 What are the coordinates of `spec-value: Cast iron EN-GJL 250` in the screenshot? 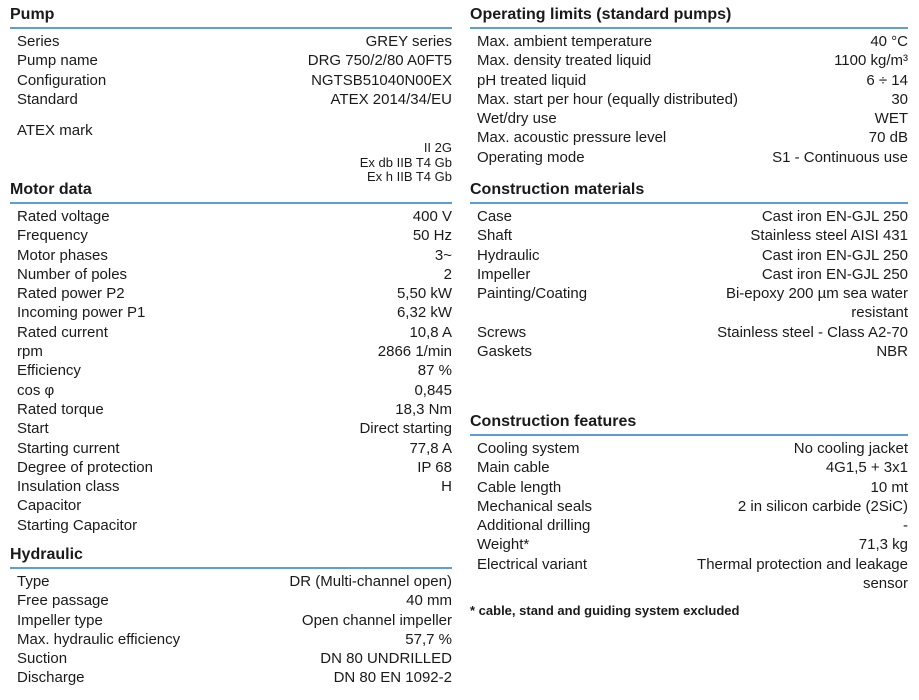 It's located at (834, 274).